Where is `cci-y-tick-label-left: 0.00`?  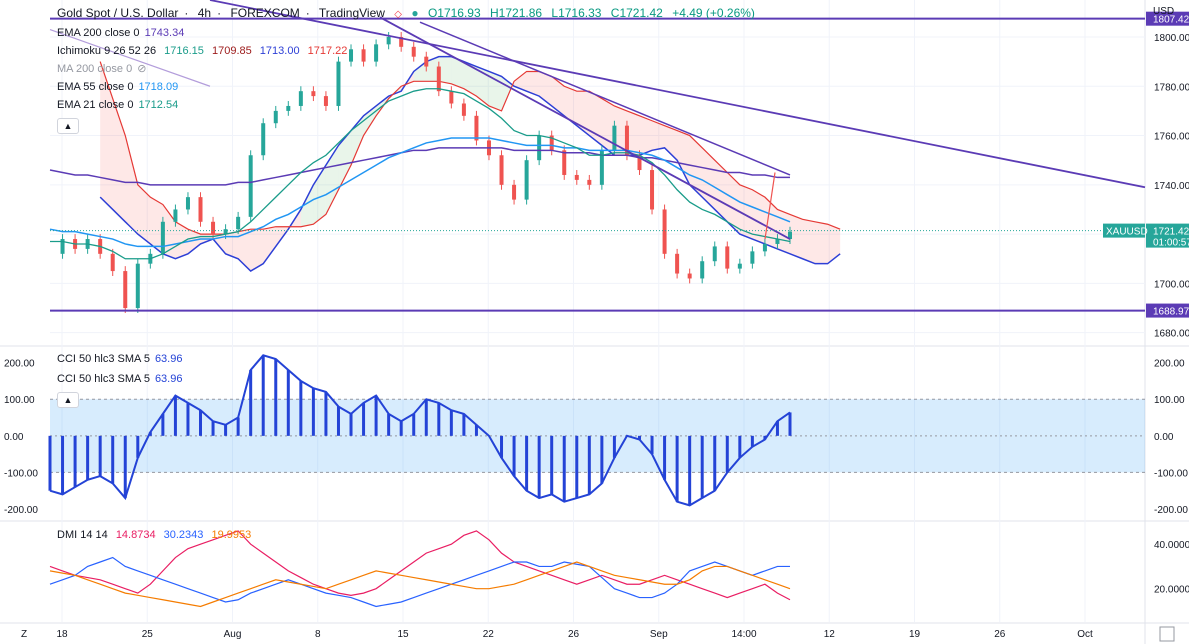
cci-y-tick-label-left: 0.00 is located at coordinates (14, 437).